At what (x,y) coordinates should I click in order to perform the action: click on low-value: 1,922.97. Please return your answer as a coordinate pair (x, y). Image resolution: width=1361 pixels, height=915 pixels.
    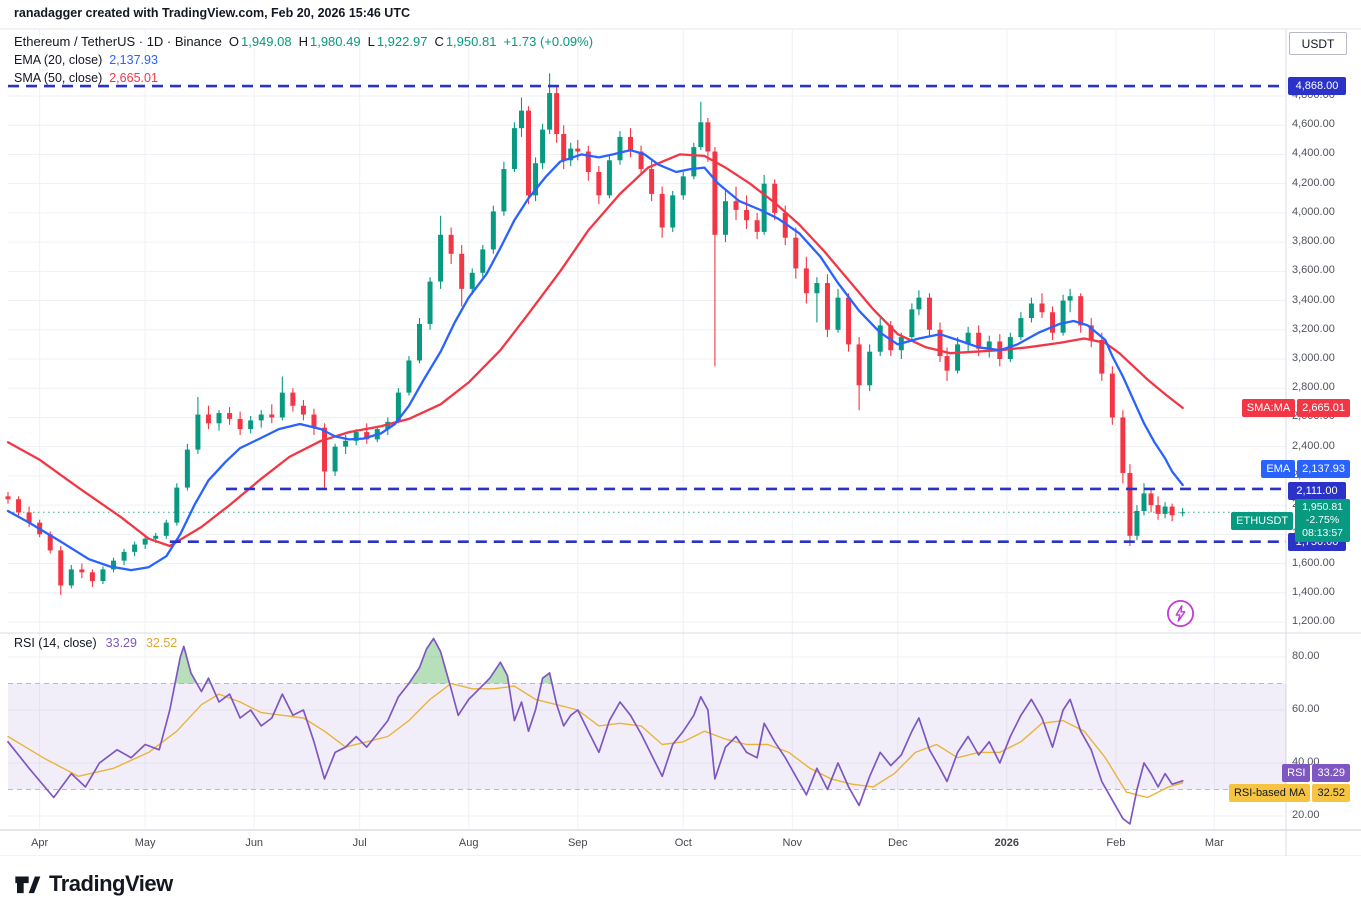
    Looking at the image, I should click on (402, 41).